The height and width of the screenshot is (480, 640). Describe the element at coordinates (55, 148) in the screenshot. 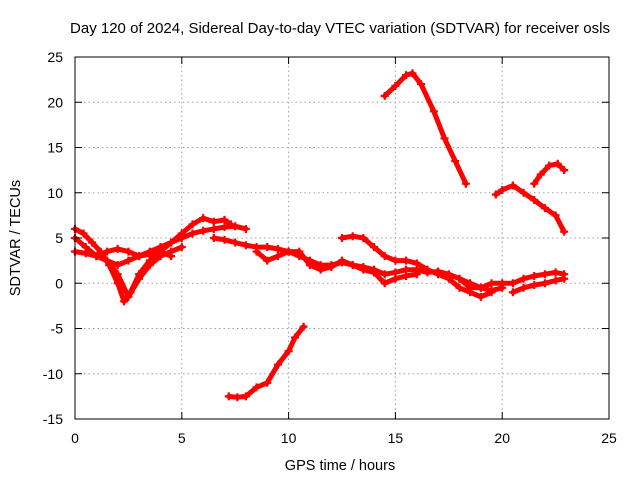

I see `y-tick-label: 15` at that location.